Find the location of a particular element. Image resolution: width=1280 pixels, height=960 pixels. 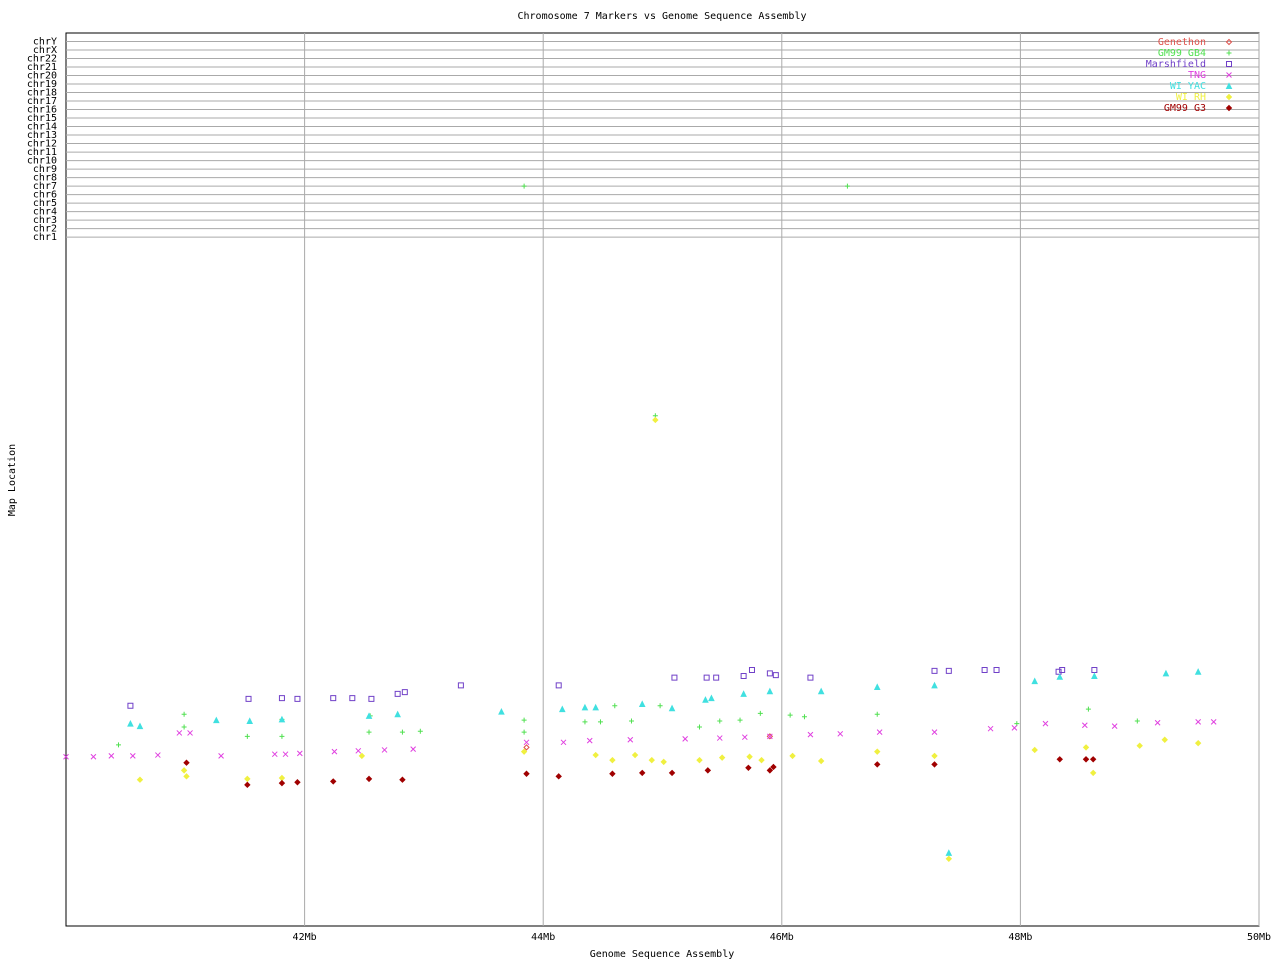

y-tick-label: chr1 is located at coordinates (45, 237).